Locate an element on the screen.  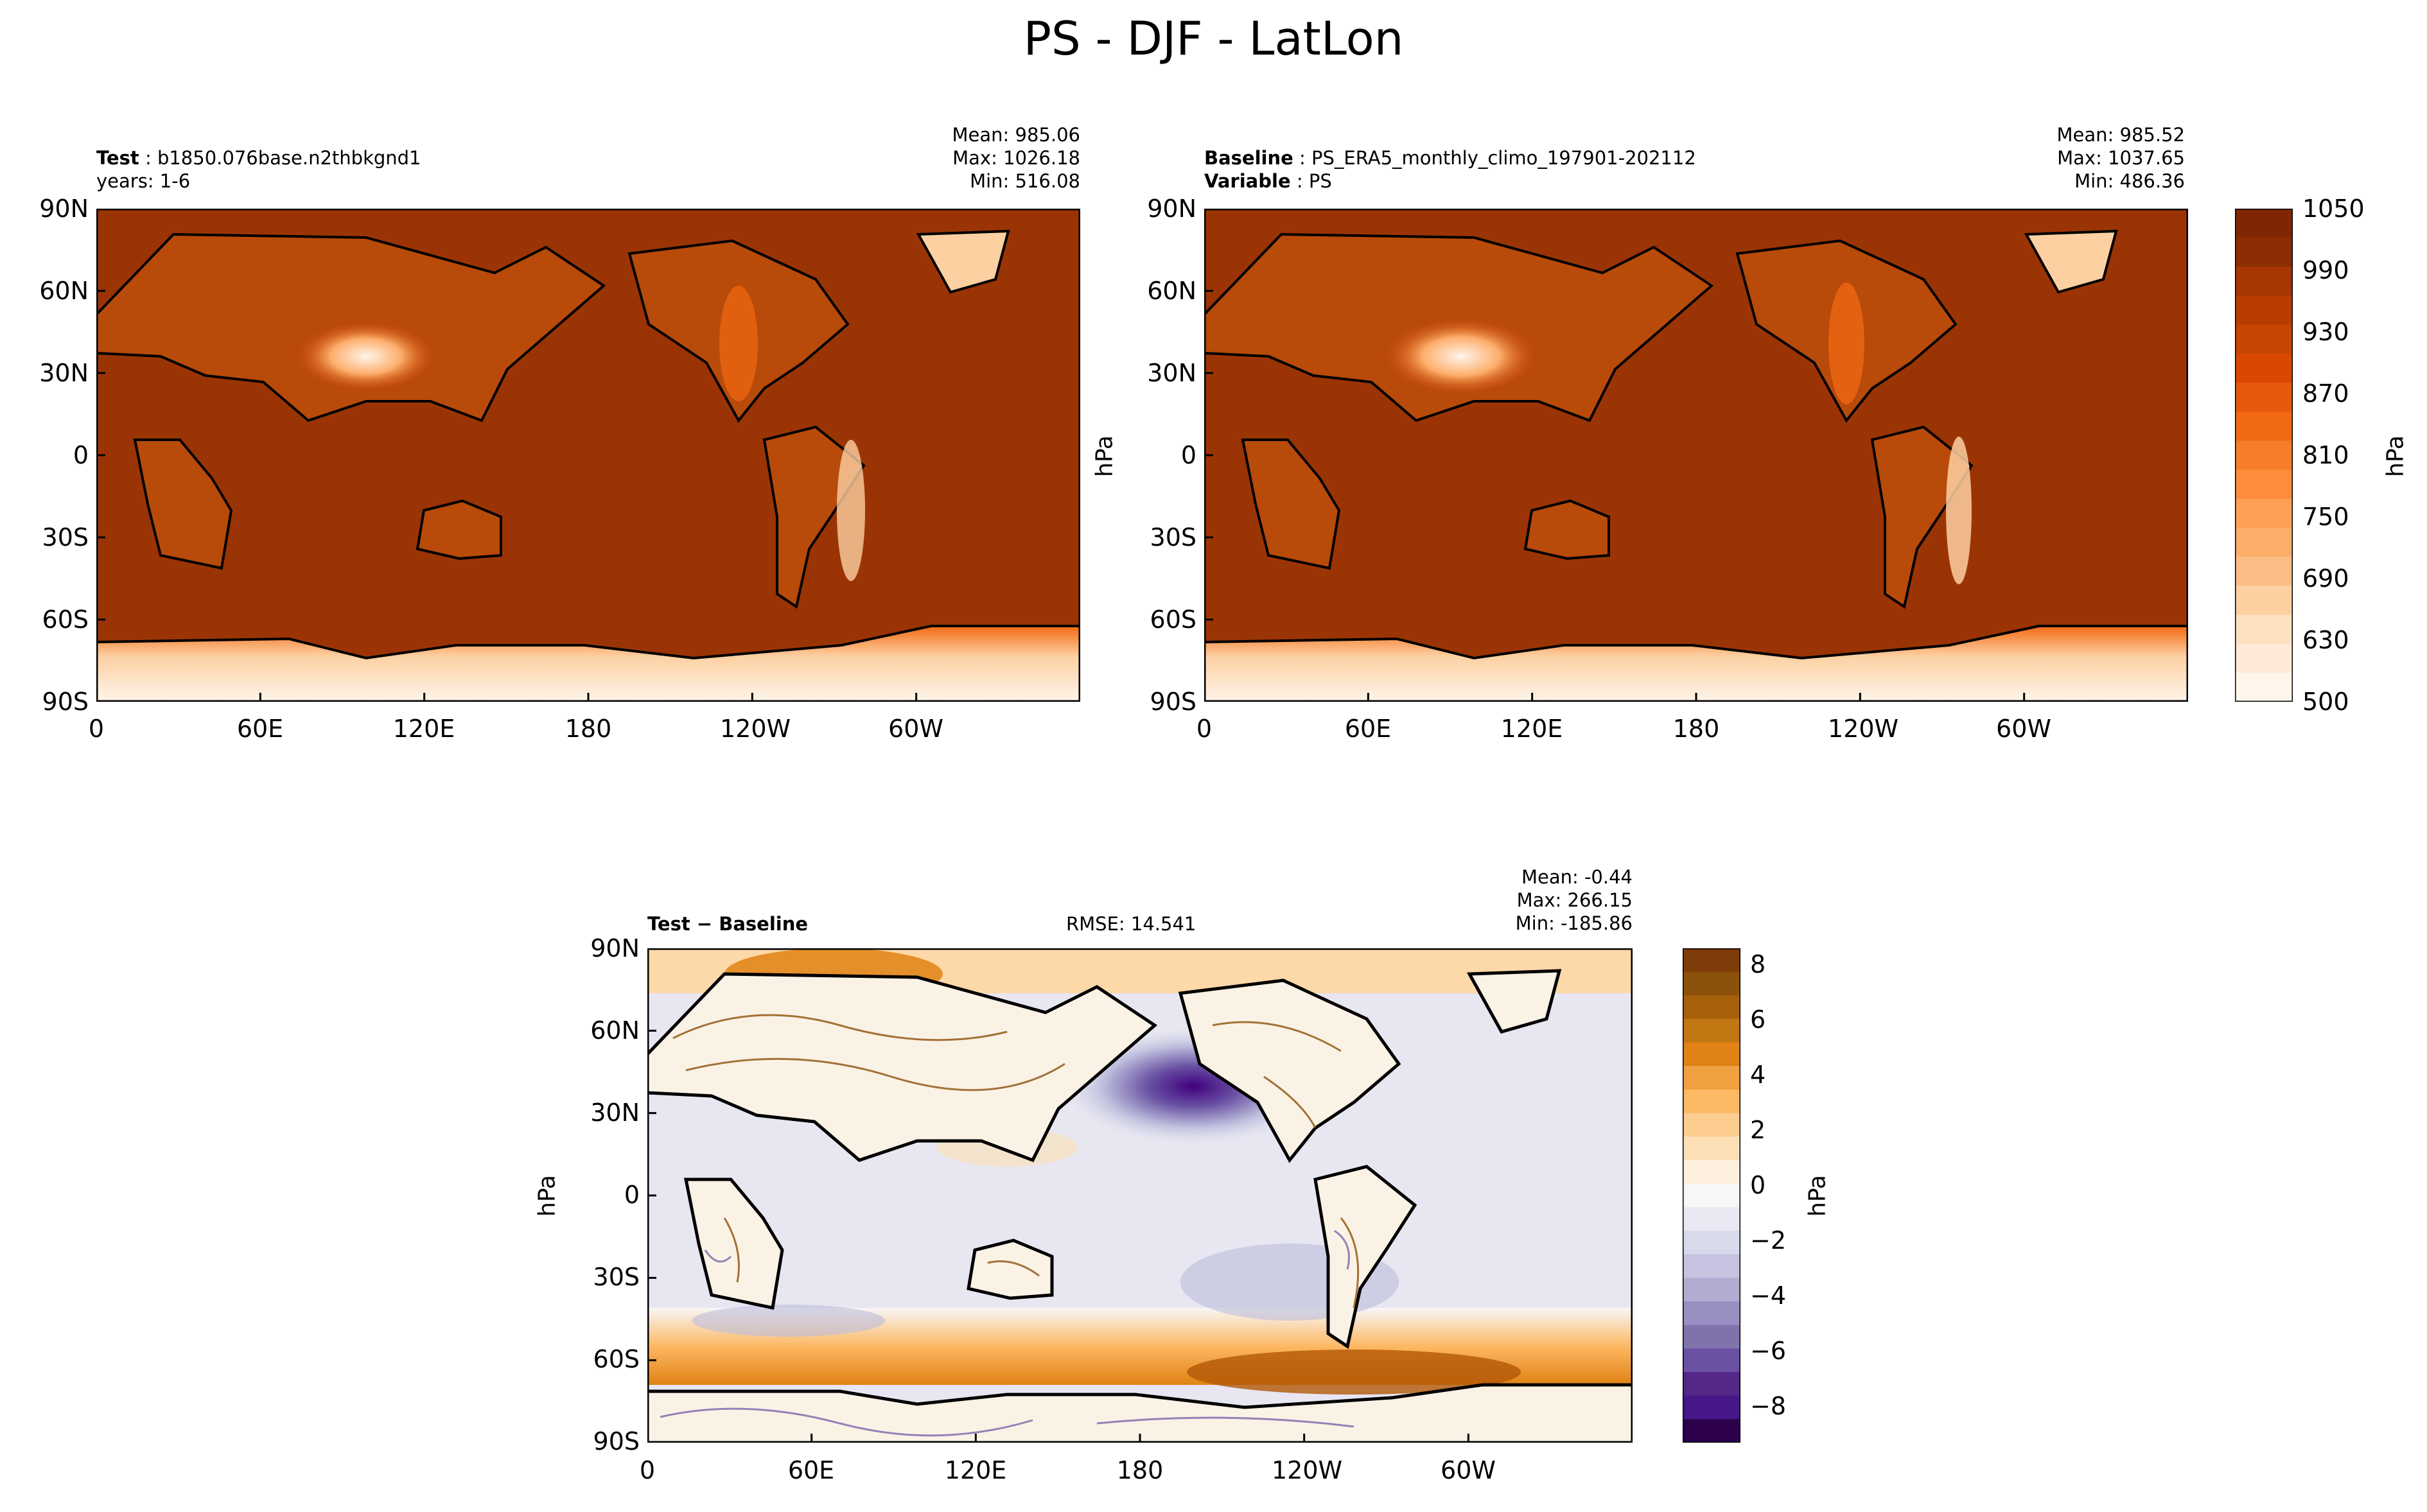
test-mean: Mean: 985.06 is located at coordinates (1016, 135).